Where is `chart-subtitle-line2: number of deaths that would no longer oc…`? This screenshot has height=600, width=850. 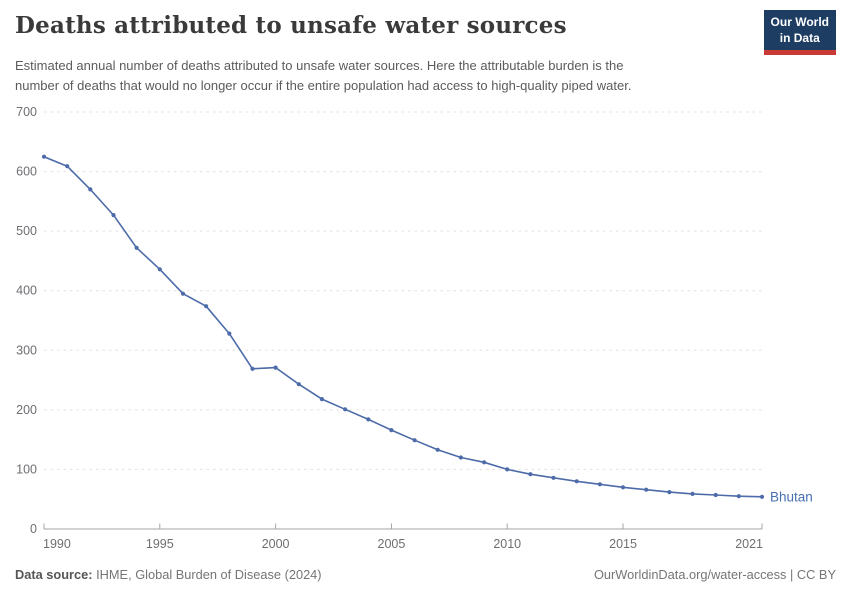 chart-subtitle-line2: number of deaths that would no longer oc… is located at coordinates (323, 85).